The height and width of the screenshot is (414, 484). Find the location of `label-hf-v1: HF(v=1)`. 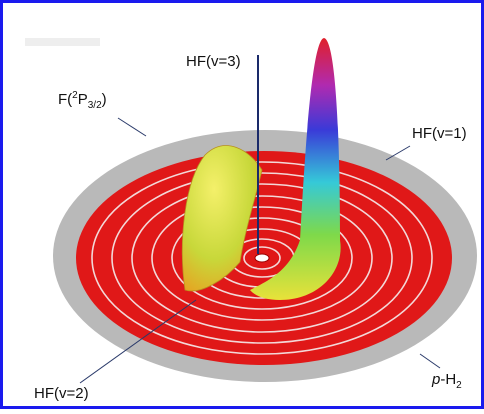

label-hf-v1: HF(v=1) is located at coordinates (439, 133).